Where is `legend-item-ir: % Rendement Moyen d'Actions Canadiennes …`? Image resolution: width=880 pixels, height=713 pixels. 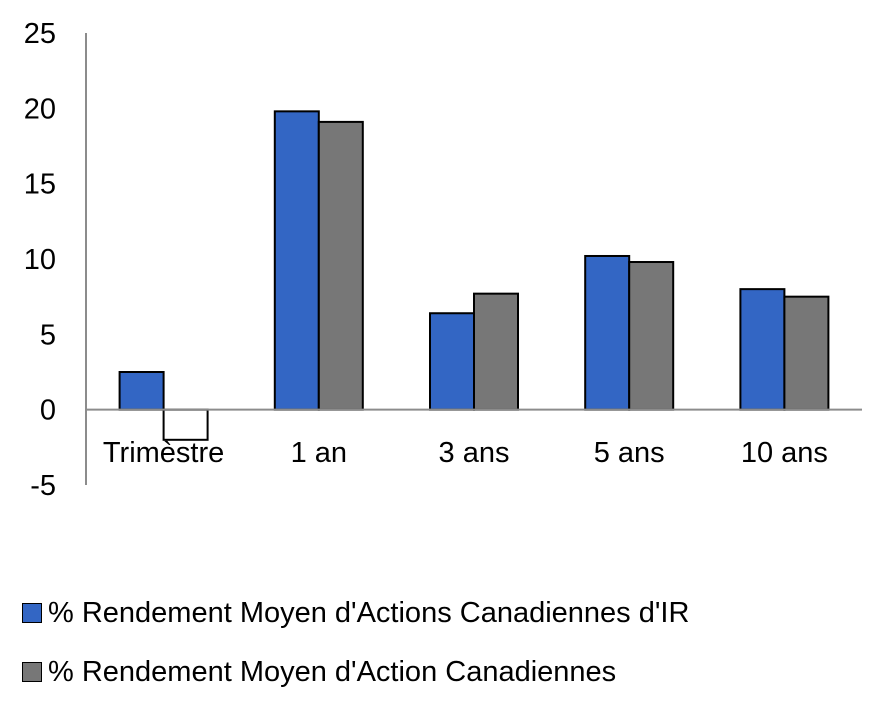
legend-item-ir: % Rendement Moyen d'Actions Canadiennes … is located at coordinates (355, 613).